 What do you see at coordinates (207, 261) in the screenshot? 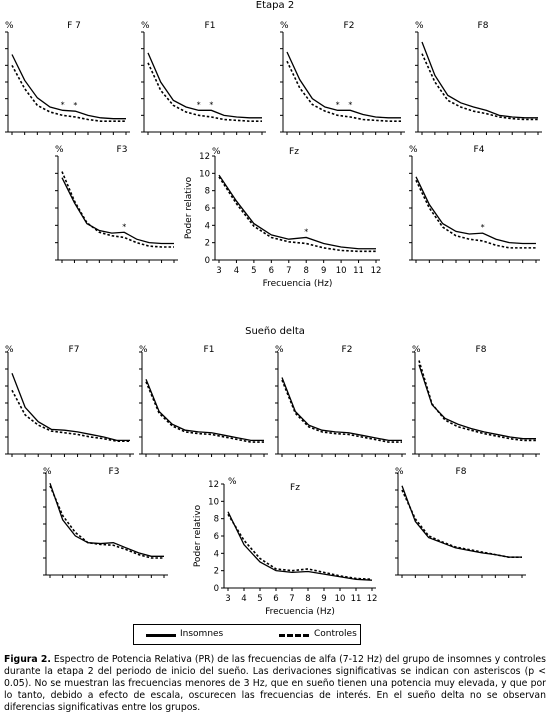
I see `y-tick-label-fz-5: 0` at bounding box center [207, 261].